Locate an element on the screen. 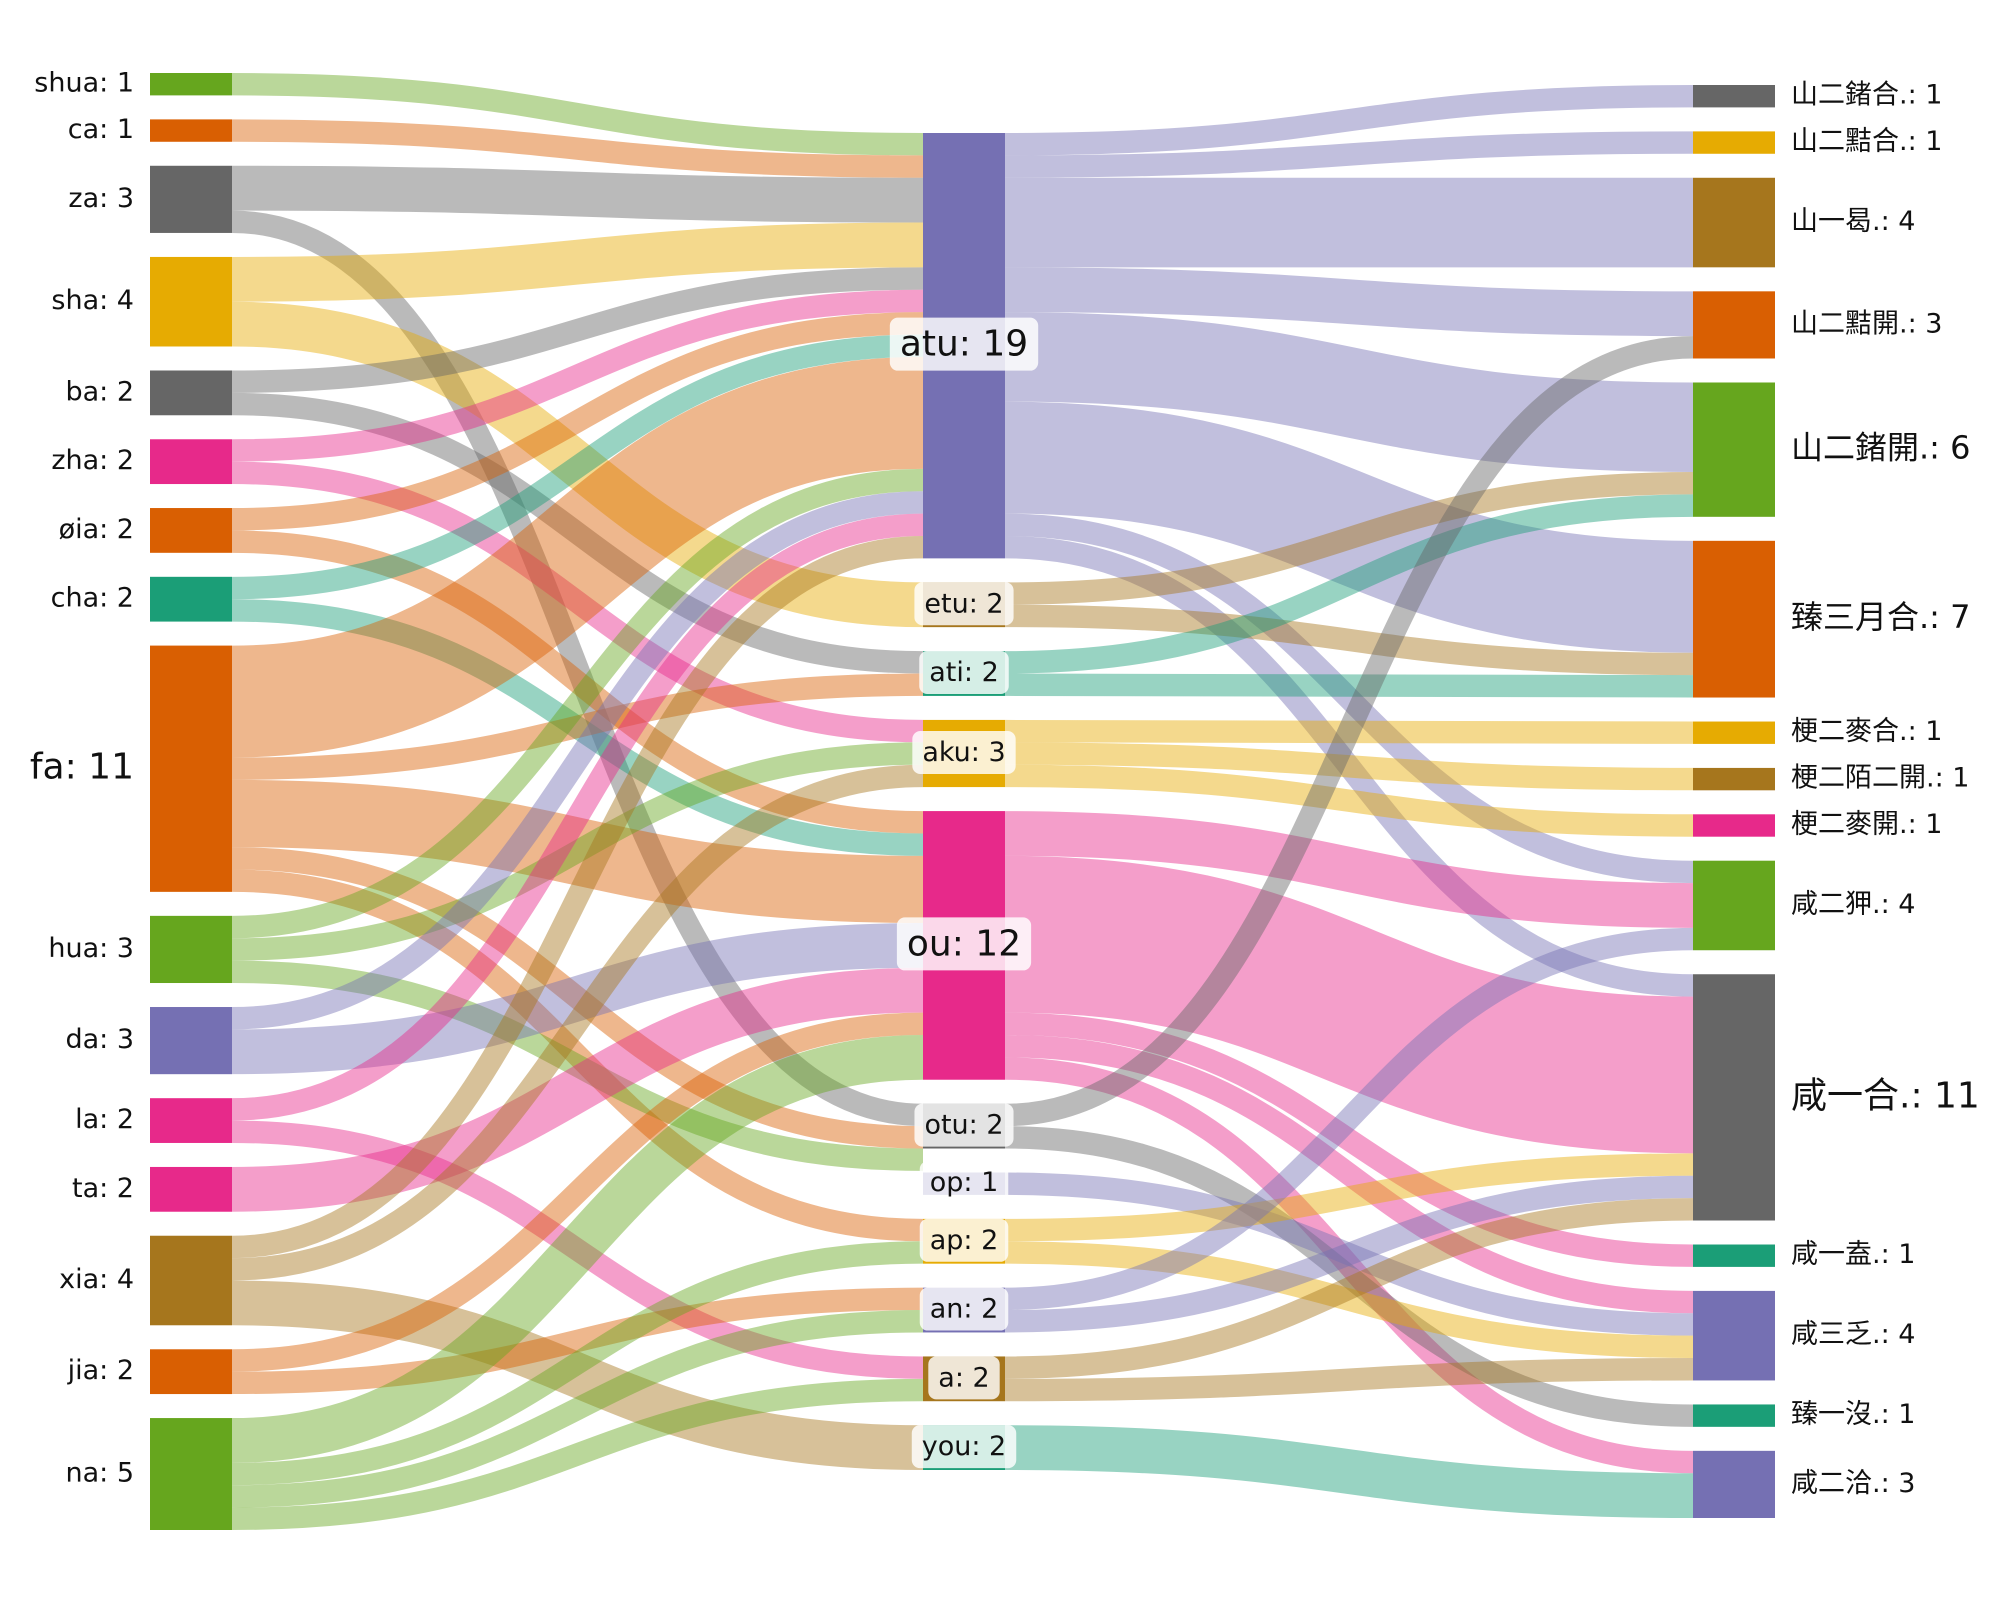  node-da is located at coordinates (191, 1041).